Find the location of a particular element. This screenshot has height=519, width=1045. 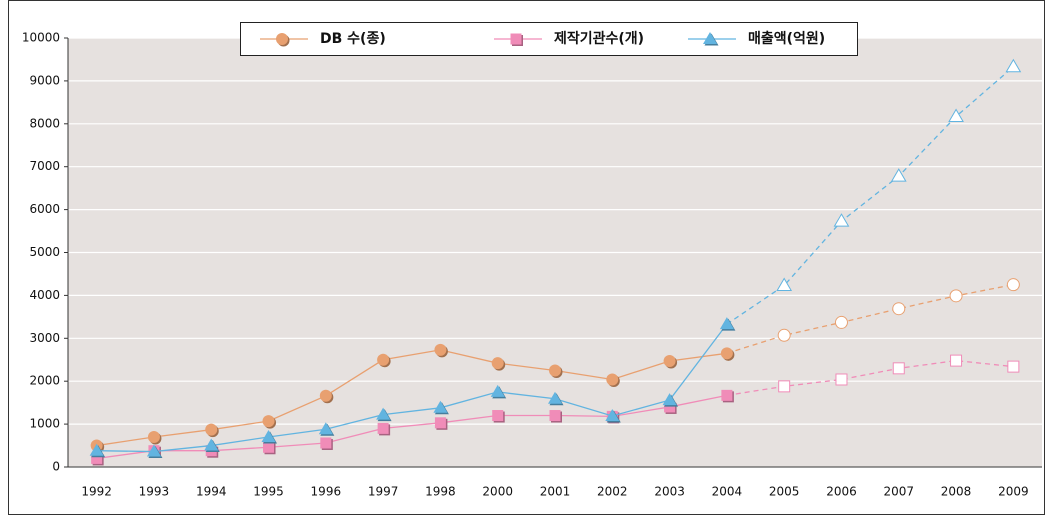

legend-label: DB 수(종) is located at coordinates (353, 39).